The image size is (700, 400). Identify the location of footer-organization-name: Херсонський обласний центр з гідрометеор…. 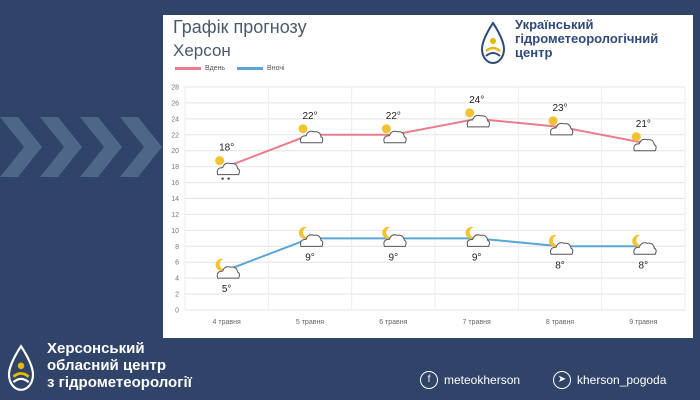
(119, 365).